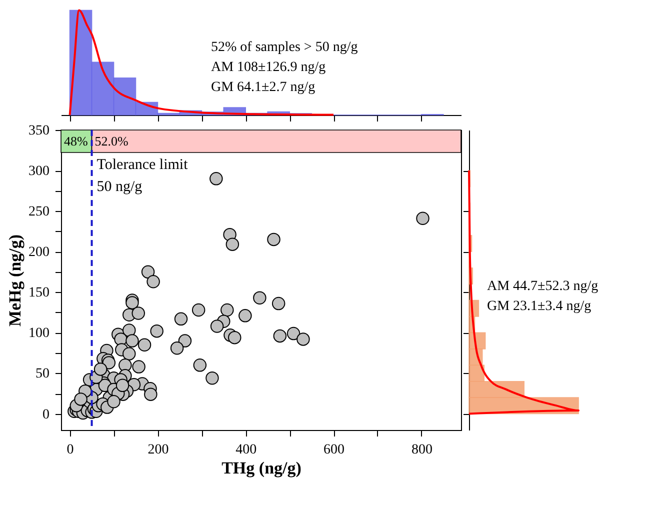 The width and height of the screenshot is (648, 519). I want to click on y-tick-label: 300, so click(39, 172).